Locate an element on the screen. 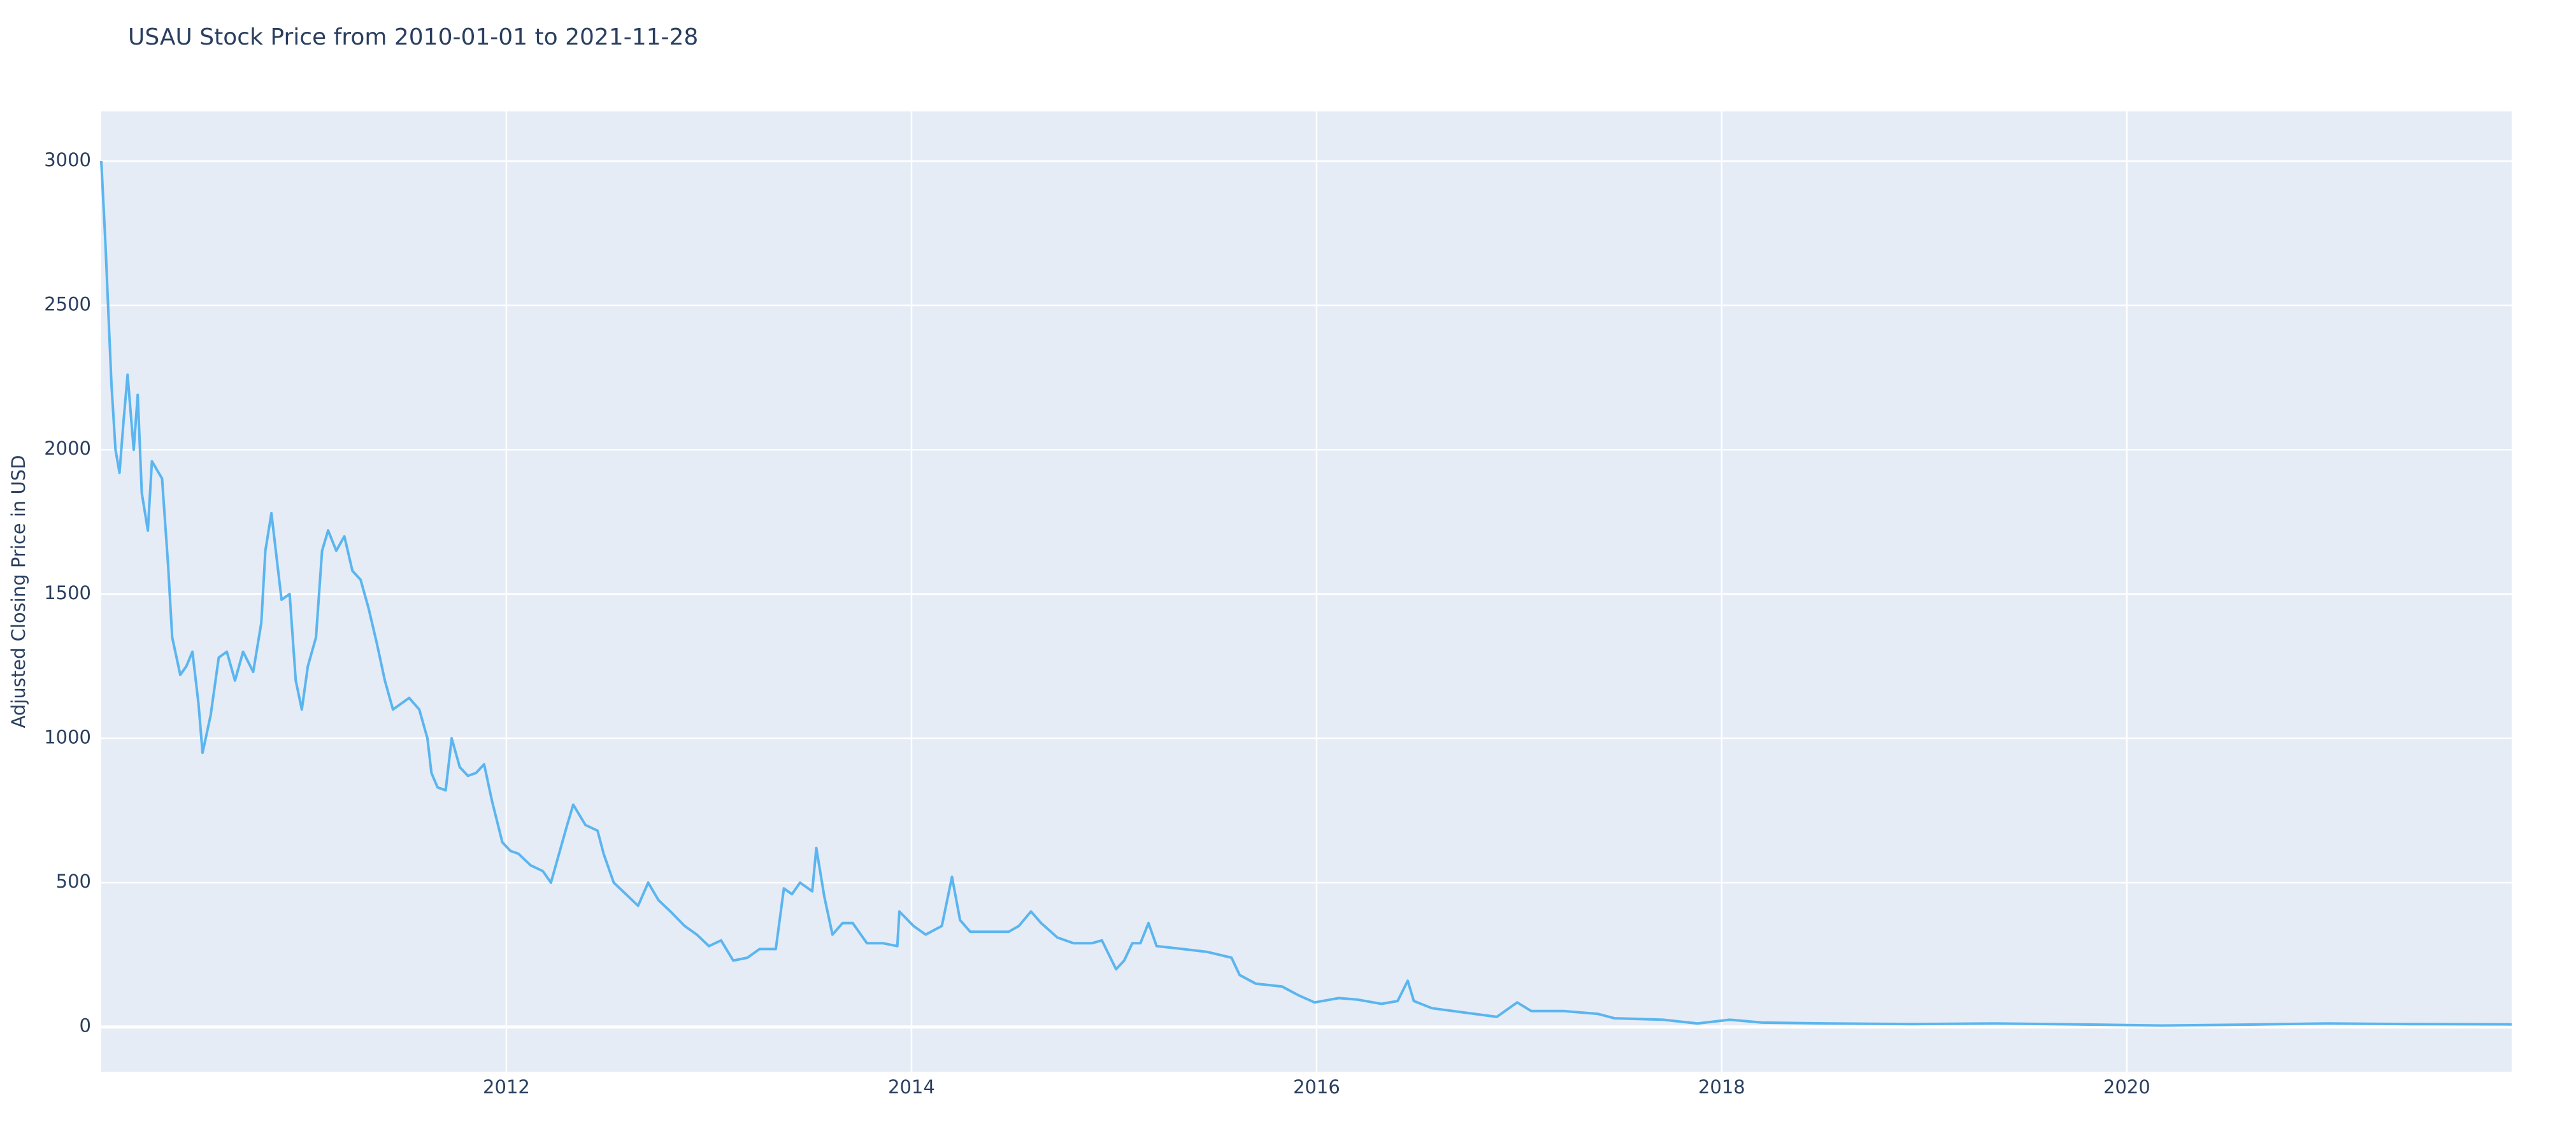 Image resolution: width=2576 pixels, height=1122 pixels. x-tick-label: 2014 is located at coordinates (911, 1087).